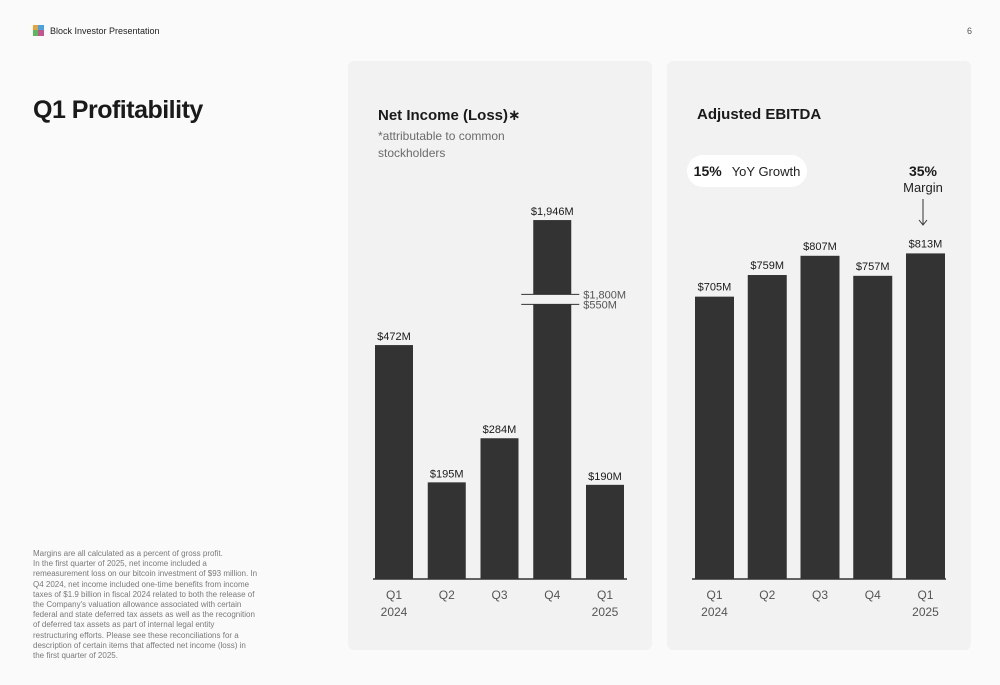 The image size is (1000, 685). Describe the element at coordinates (923, 171) in the screenshot. I see `margin-value: 35%` at that location.